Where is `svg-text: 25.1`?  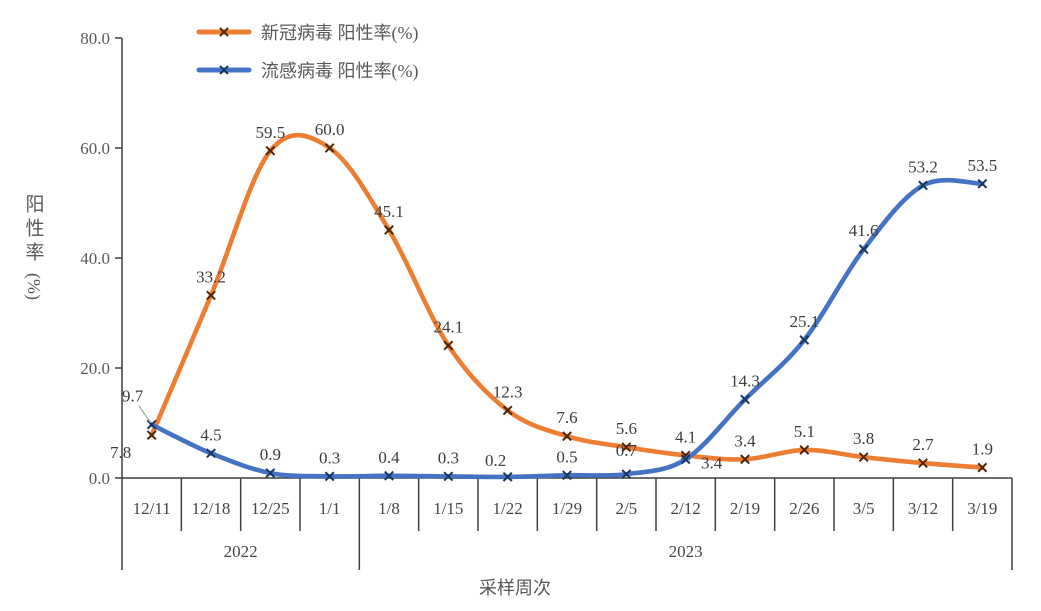 svg-text: 25.1 is located at coordinates (804, 321).